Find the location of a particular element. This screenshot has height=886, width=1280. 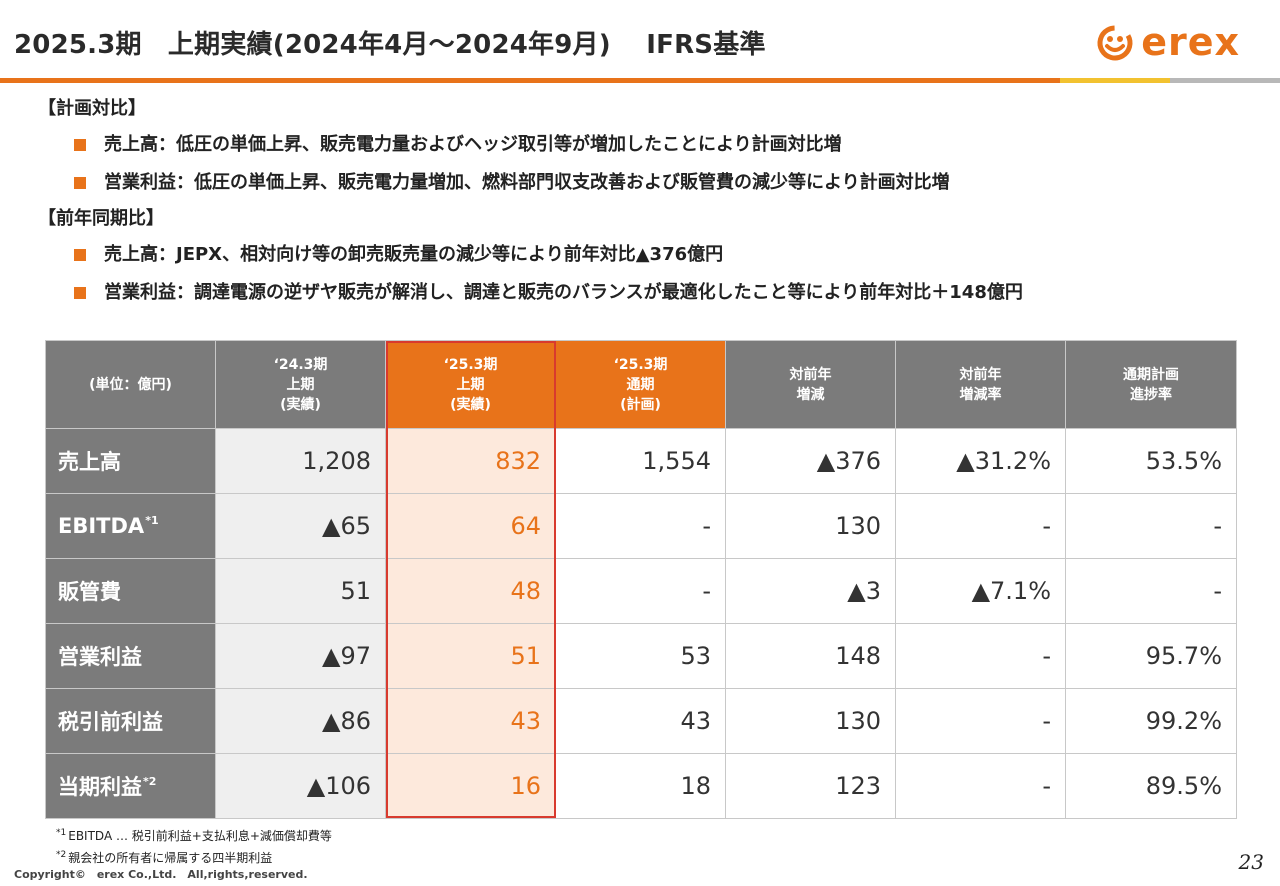

table-cell: 95.7% is located at coordinates (1151, 656).